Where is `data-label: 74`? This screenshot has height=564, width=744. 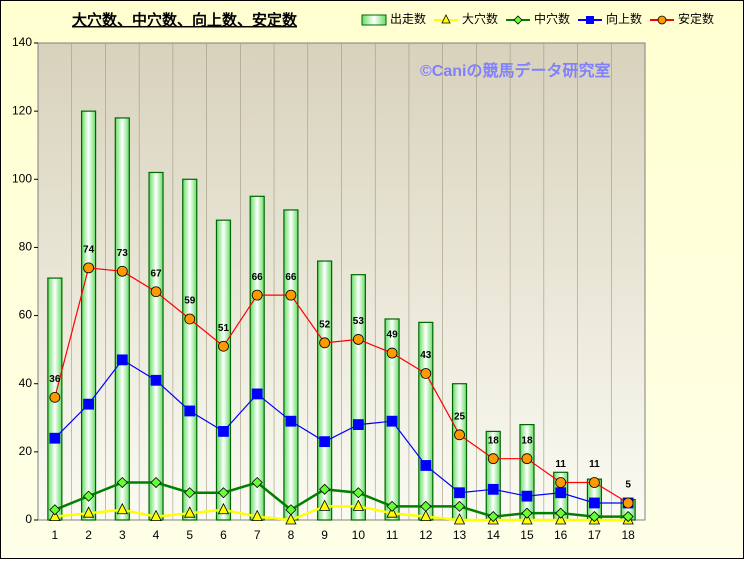 data-label: 74 is located at coordinates (89, 250).